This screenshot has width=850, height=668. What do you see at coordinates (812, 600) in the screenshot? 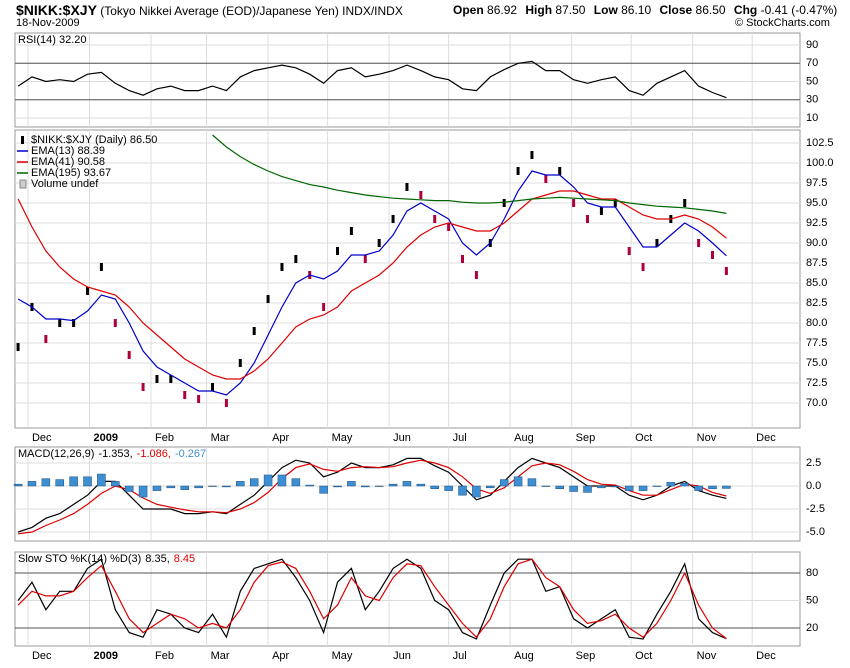
I see `y-tick-label: 50` at bounding box center [812, 600].